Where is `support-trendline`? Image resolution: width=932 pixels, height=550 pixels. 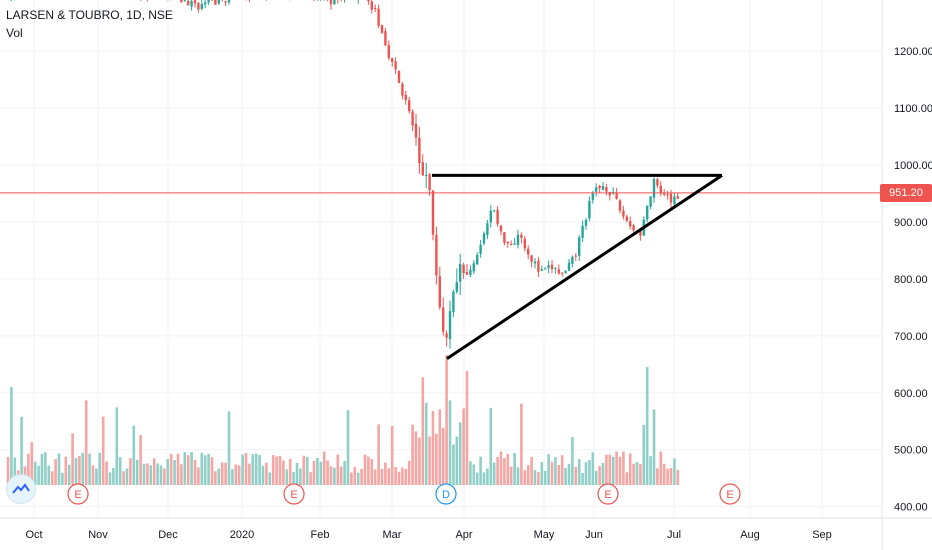
support-trendline is located at coordinates (584, 267).